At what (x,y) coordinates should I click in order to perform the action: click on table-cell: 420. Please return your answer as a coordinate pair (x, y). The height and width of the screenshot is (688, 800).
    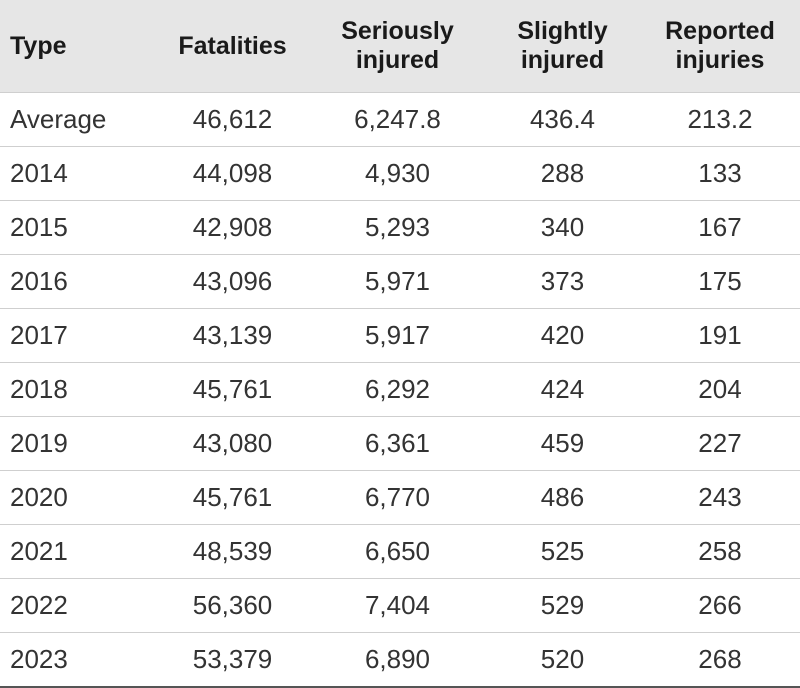
    Looking at the image, I should click on (562, 335).